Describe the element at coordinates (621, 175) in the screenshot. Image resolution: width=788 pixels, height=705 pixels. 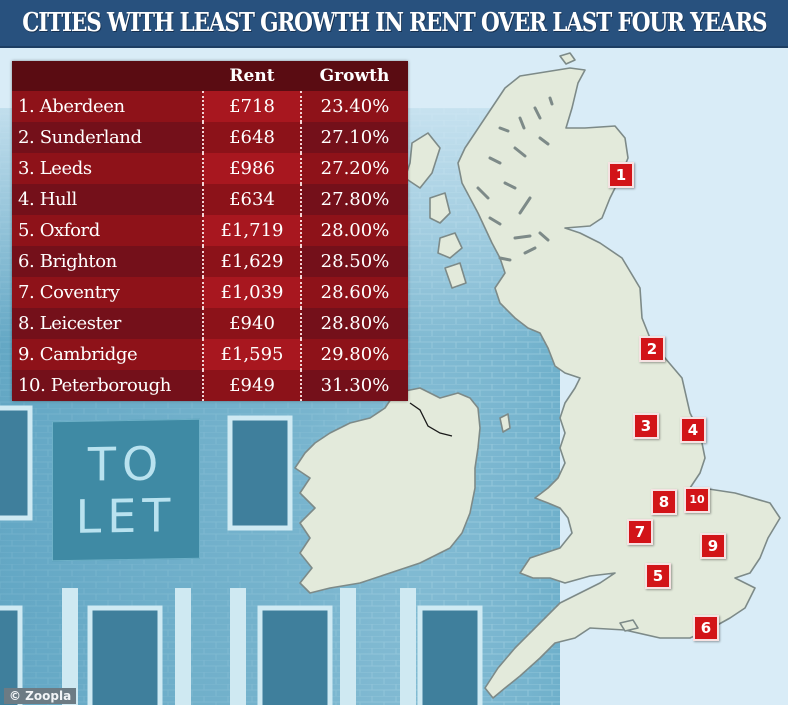
I see `map-marker-aberdeen: 1` at that location.